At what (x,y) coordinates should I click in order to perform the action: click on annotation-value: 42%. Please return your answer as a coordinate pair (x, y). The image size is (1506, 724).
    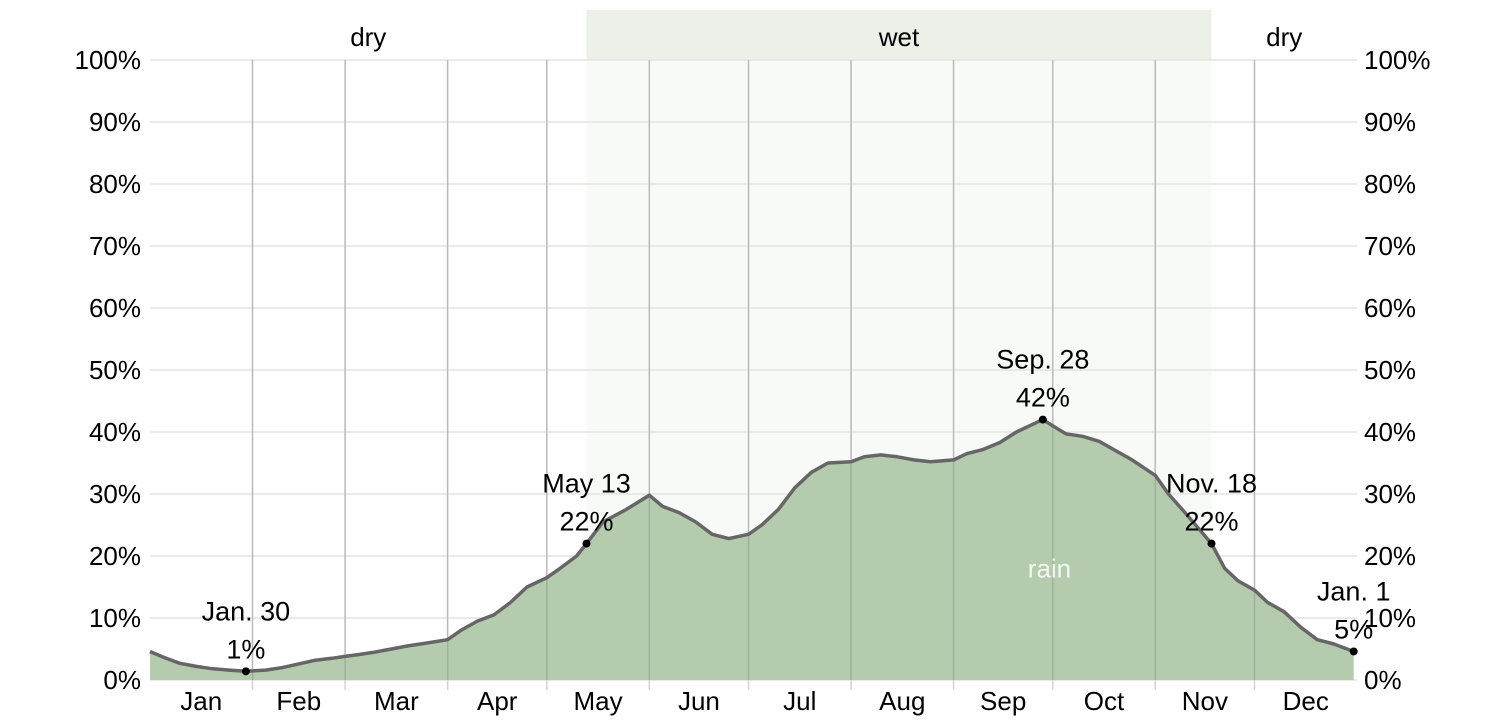
    Looking at the image, I should click on (1043, 398).